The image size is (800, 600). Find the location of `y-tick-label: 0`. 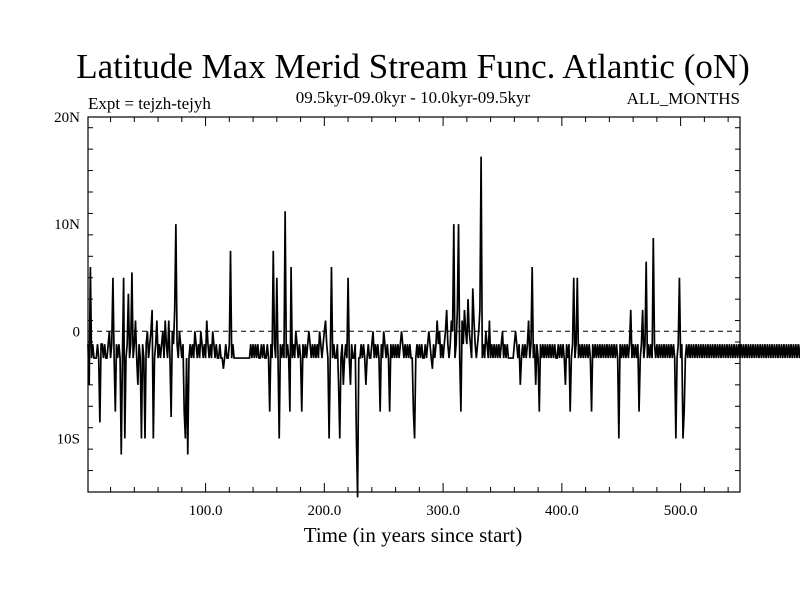

y-tick-label: 0 is located at coordinates (77, 332).